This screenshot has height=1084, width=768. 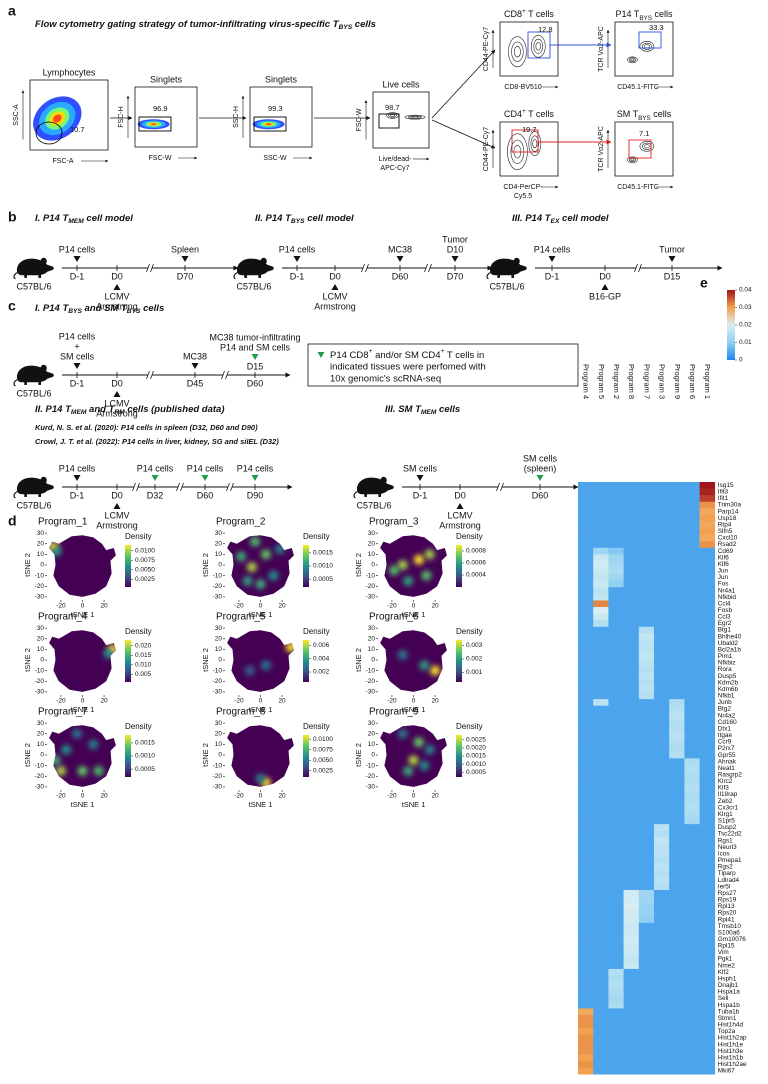 What do you see at coordinates (726, 946) in the screenshot?
I see `gene-label: Rpl15` at bounding box center [726, 946].